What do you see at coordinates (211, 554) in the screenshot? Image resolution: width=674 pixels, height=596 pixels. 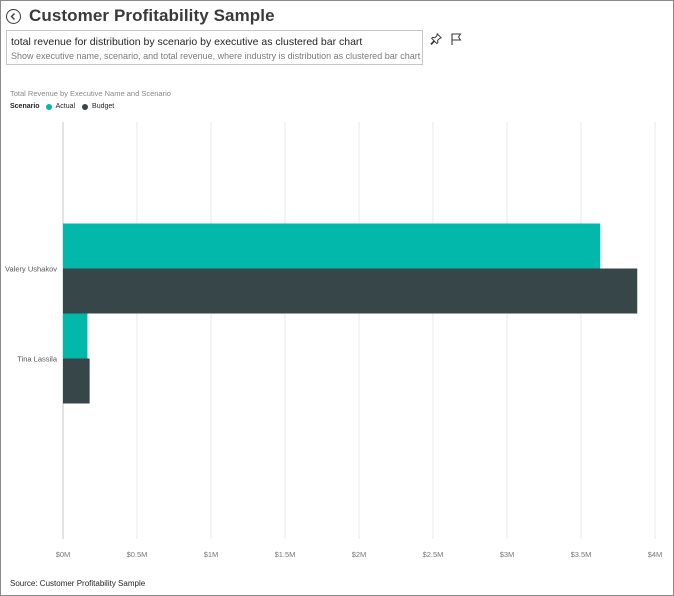 I see `x-tick-label: $1M` at bounding box center [211, 554].